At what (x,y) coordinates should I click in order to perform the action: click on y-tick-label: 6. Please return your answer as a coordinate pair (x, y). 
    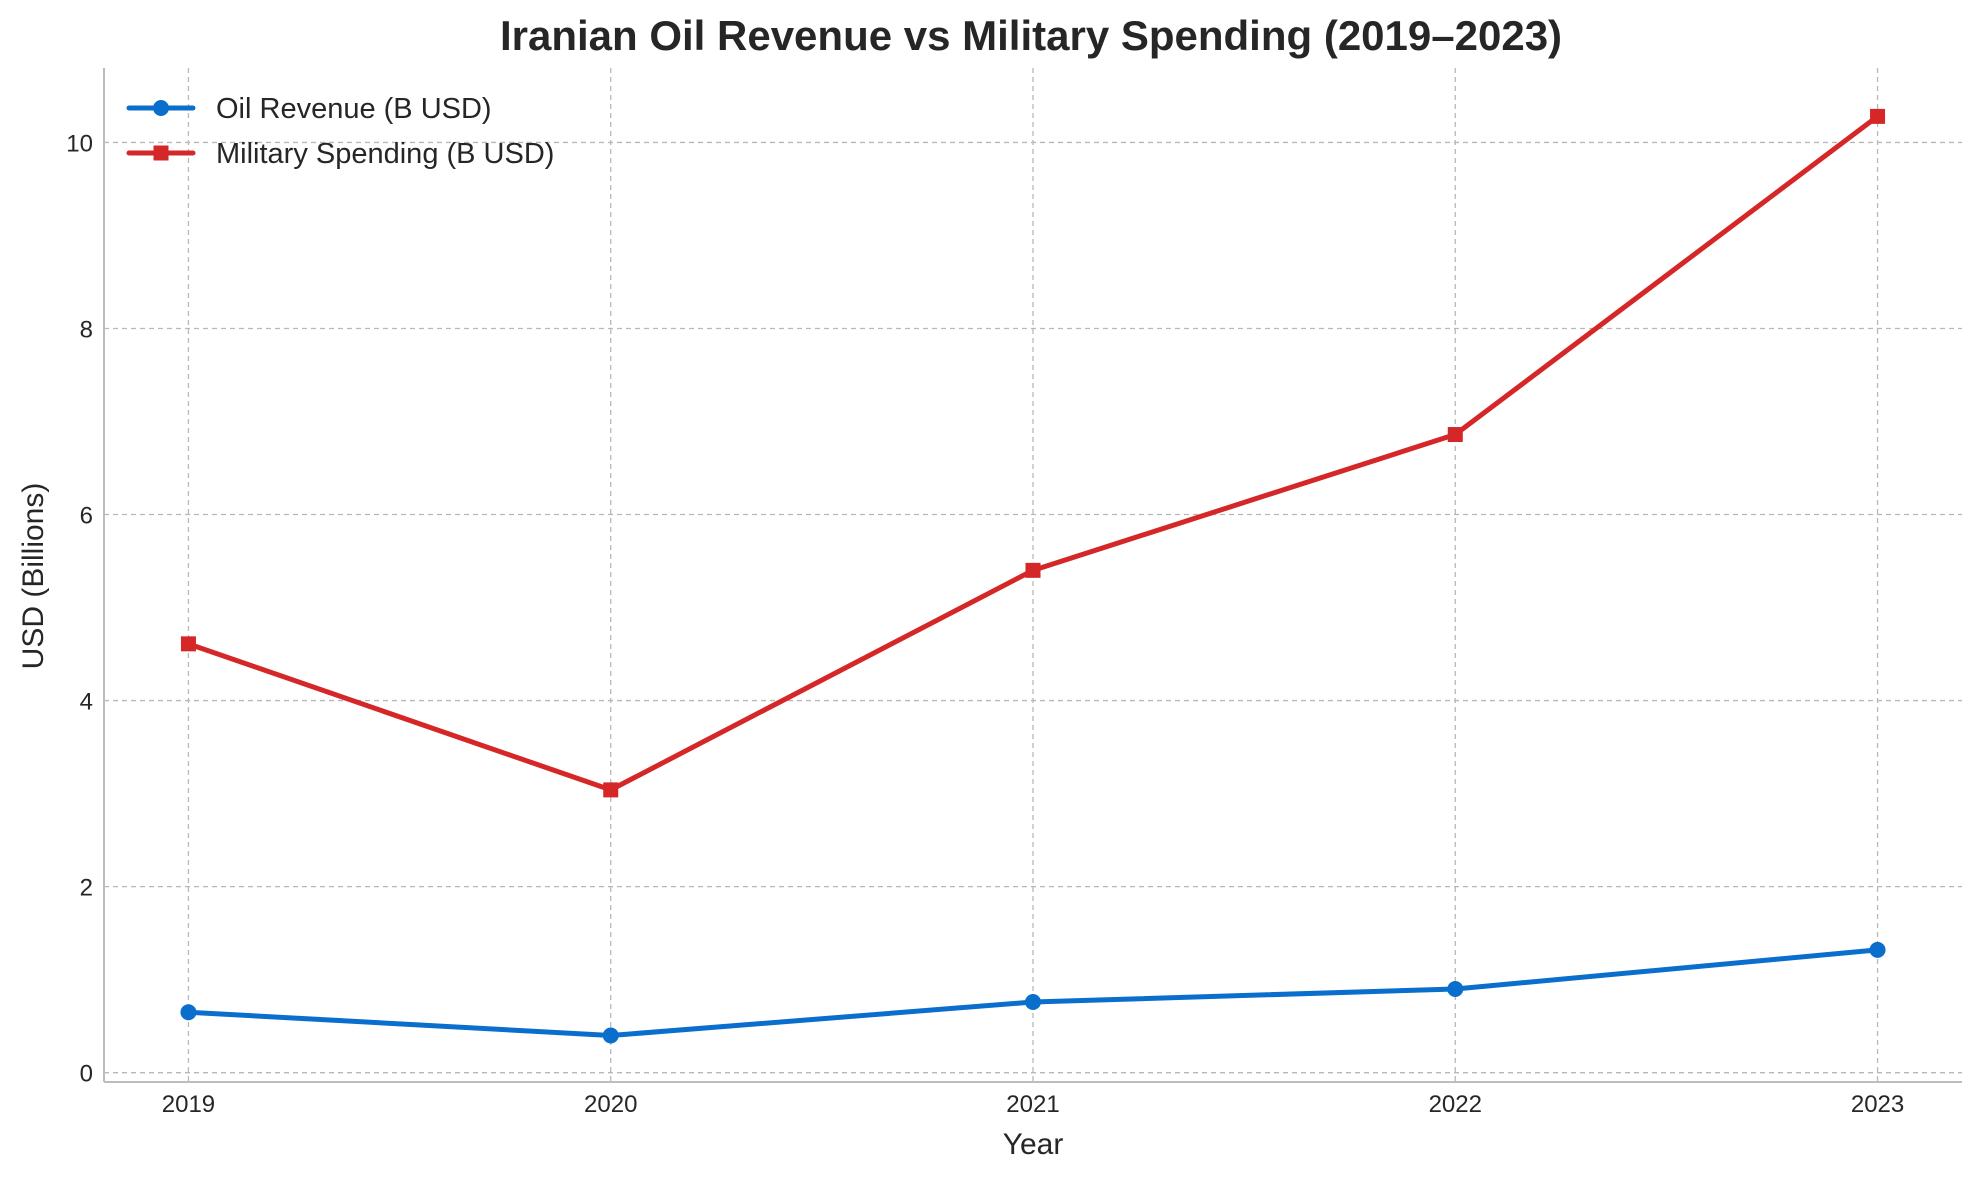
    Looking at the image, I should click on (86, 516).